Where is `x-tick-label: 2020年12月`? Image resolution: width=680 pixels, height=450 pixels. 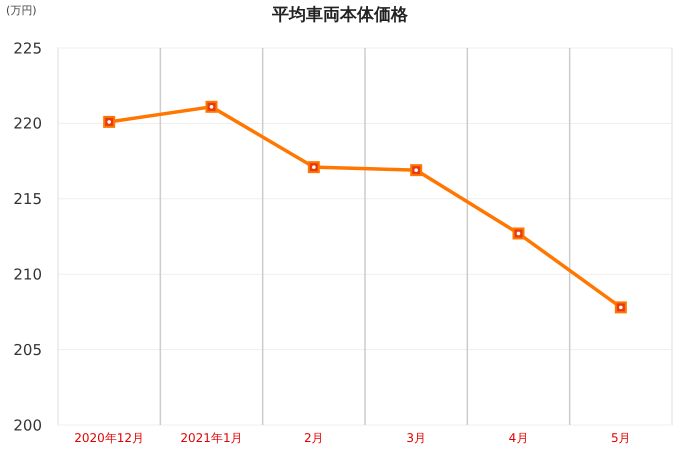 x-tick-label: 2020年12月 is located at coordinates (109, 438).